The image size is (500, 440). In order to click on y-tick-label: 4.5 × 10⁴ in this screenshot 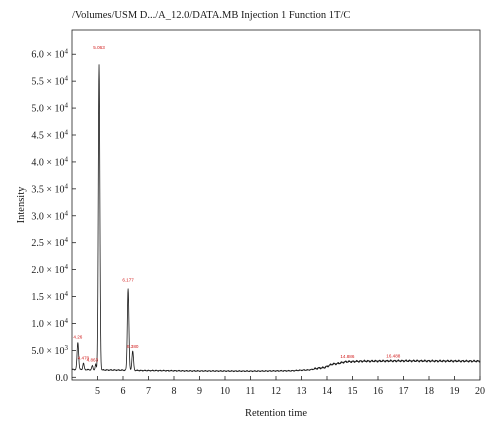, I will do `click(49, 135)`.